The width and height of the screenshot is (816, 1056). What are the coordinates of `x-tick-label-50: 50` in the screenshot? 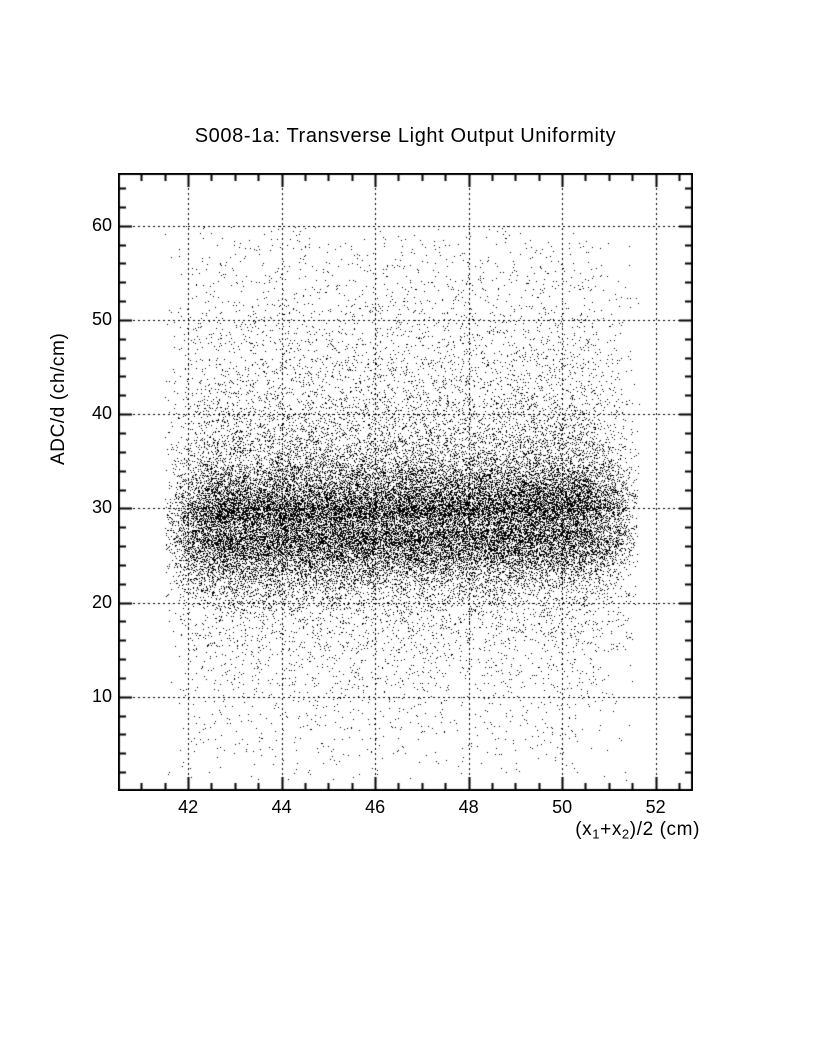 It's located at (562, 807).